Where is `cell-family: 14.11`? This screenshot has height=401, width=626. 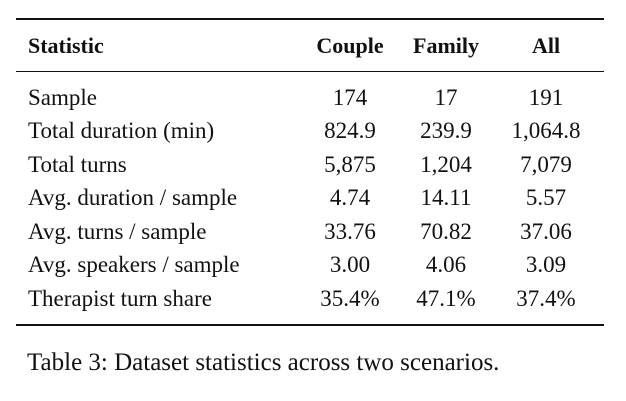
cell-family: 14.11 is located at coordinates (446, 198).